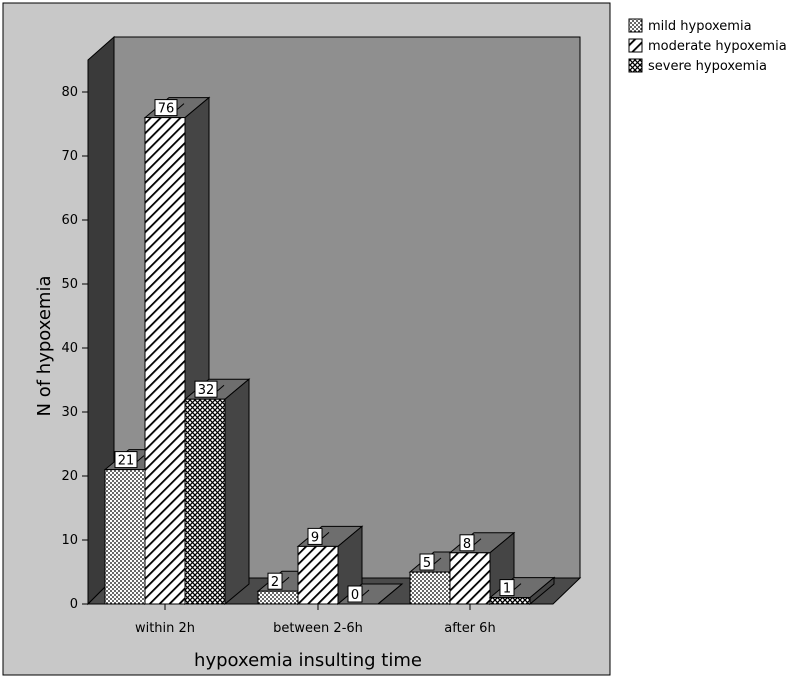 The image size is (797, 686). I want to click on legend-label: mild hypoxemia, so click(700, 26).